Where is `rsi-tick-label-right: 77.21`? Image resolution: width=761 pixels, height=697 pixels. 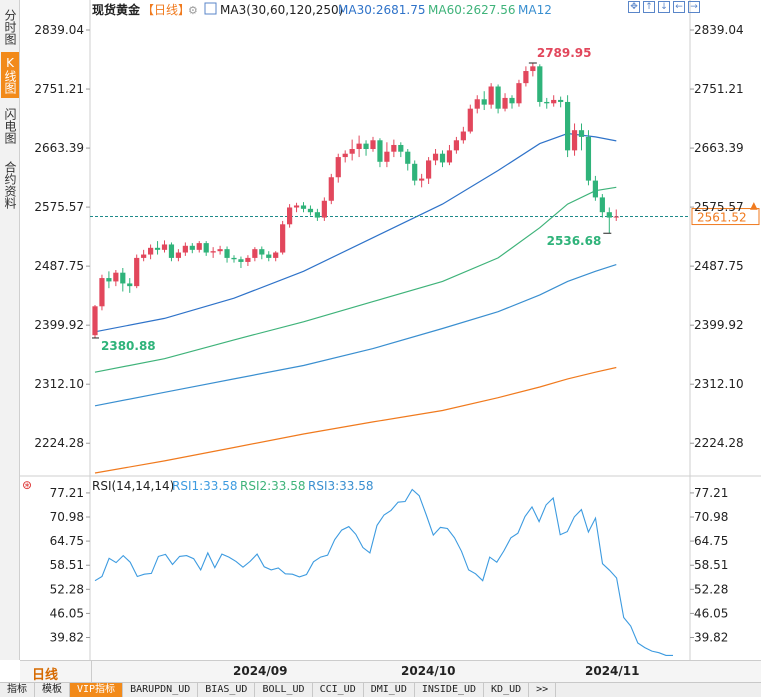 rsi-tick-label-right: 77.21 is located at coordinates (711, 493).